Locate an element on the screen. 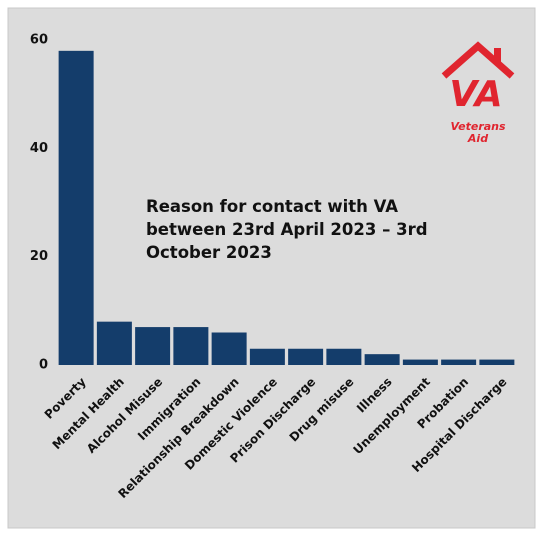  logo-text: Veterans is located at coordinates (478, 126).